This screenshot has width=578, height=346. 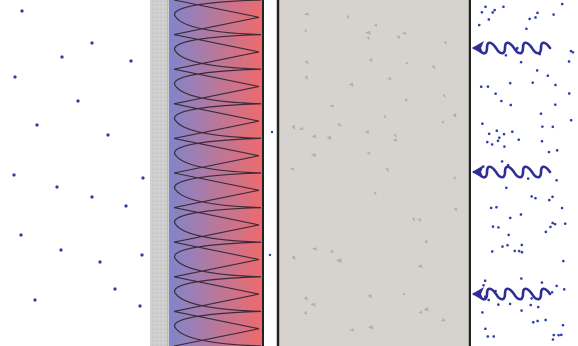 What do you see at coordinates (478, 172) in the screenshot?
I see `arrow-head-icon` at bounding box center [478, 172].